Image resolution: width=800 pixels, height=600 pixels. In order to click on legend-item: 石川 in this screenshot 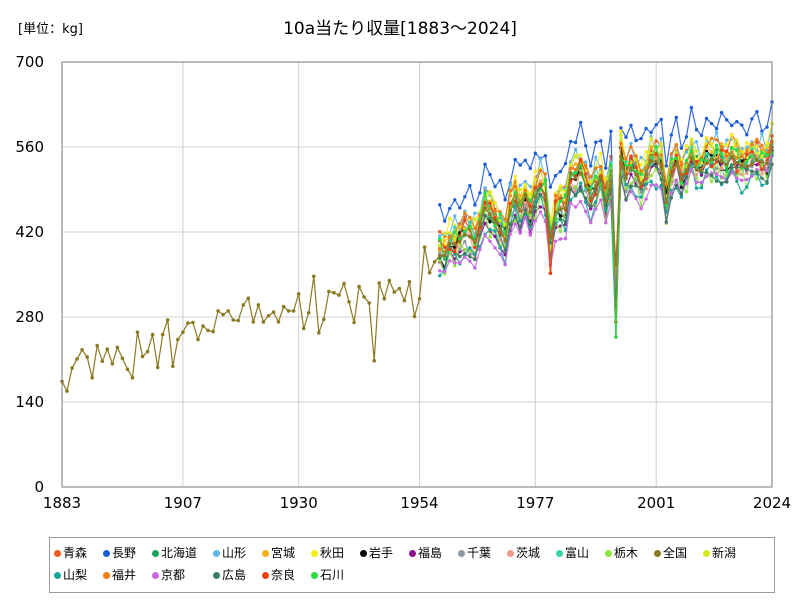, I will do `click(327, 575)`.